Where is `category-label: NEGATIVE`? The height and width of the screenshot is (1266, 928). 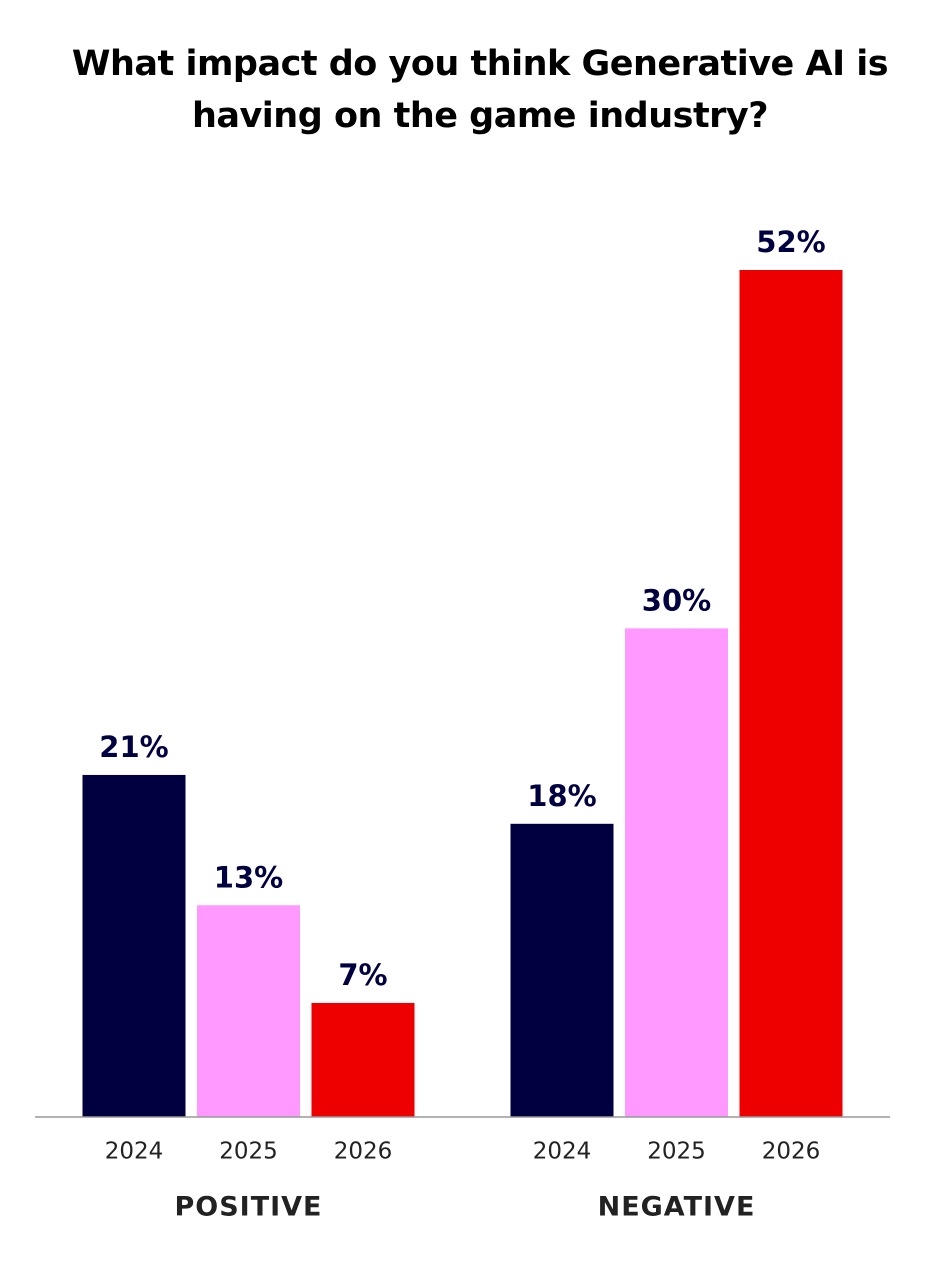
category-label: NEGATIVE is located at coordinates (677, 1207).